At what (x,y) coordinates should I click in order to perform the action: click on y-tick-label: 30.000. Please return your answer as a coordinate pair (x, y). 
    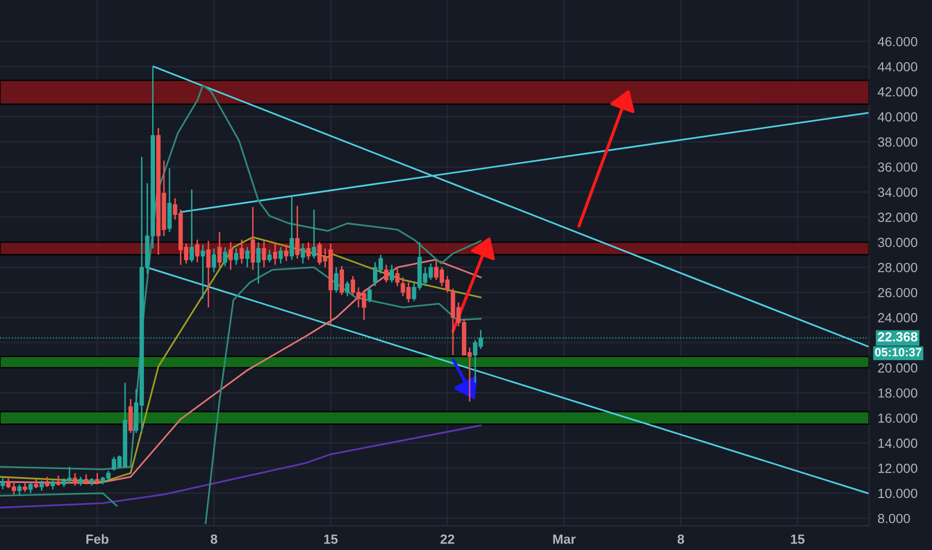
    Looking at the image, I should click on (898, 243).